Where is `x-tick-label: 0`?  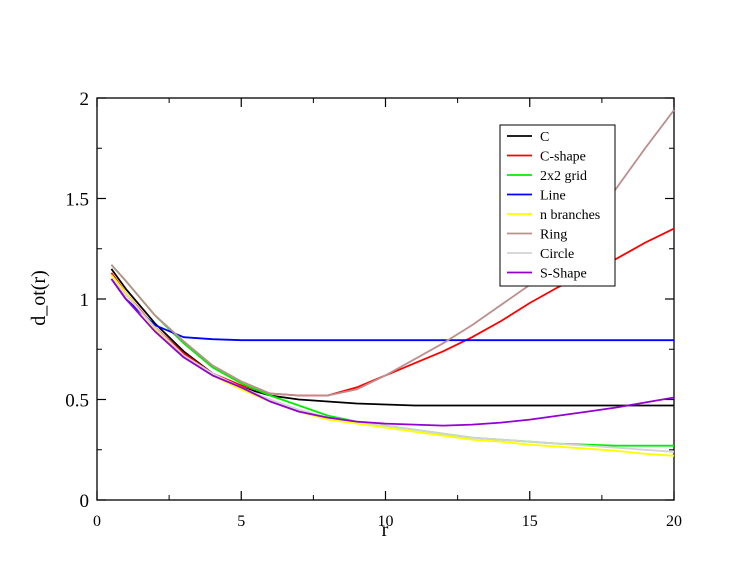 x-tick-label: 0 is located at coordinates (97, 521).